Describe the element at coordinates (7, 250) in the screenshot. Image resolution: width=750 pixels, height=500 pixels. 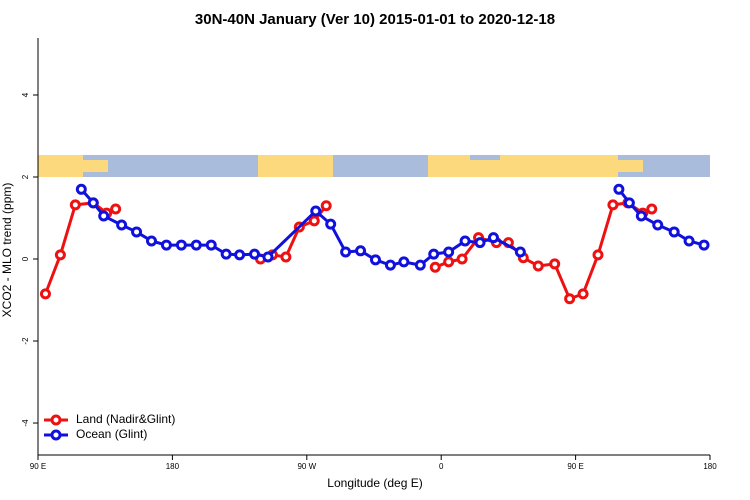
I see `y-axis-label: XCO2 - MLO trend (ppm)` at that location.